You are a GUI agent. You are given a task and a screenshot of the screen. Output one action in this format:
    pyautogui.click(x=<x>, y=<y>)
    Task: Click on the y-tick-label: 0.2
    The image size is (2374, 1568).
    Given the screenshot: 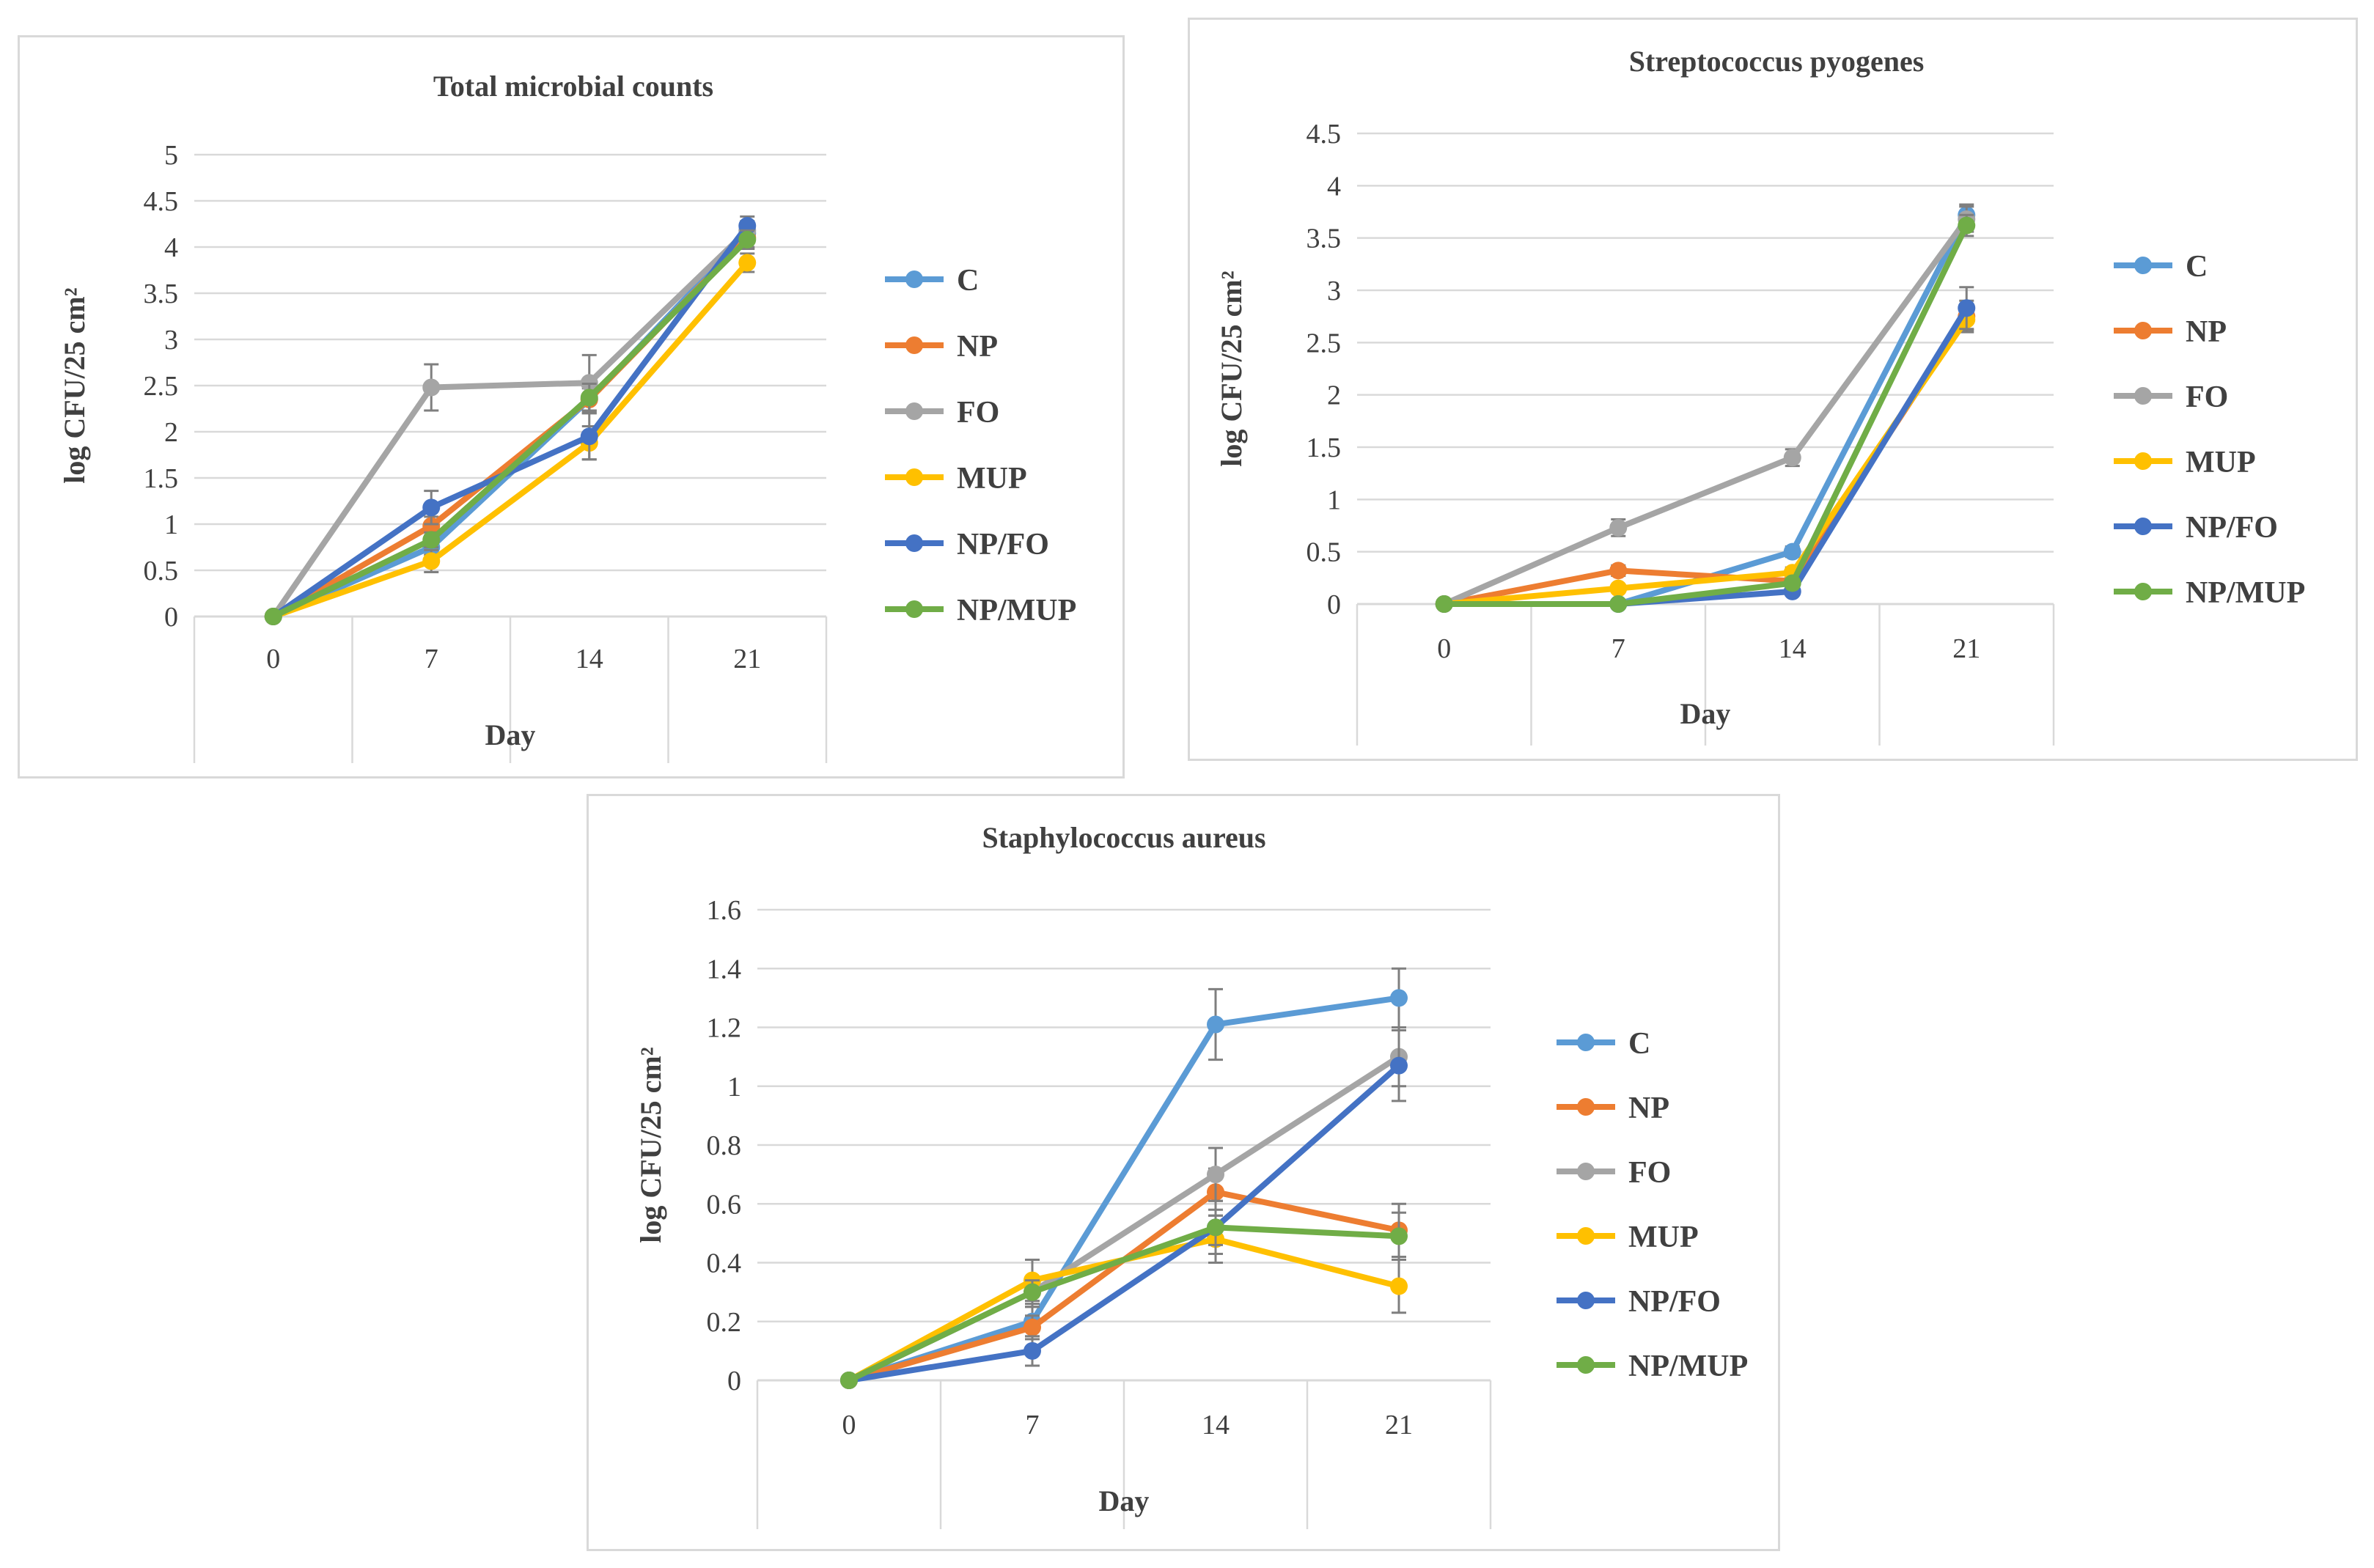 What is the action you would take?
    pyautogui.click(x=724, y=1323)
    